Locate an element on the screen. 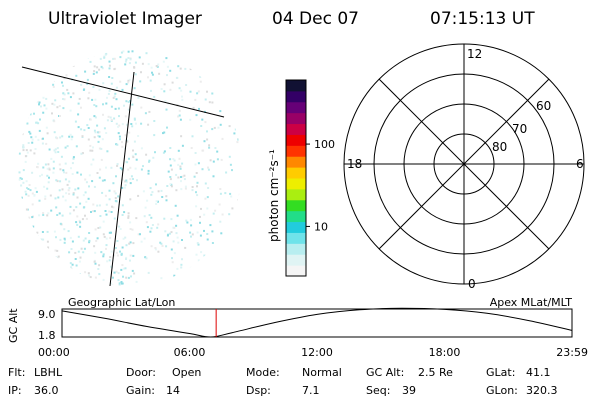 This screenshot has width=600, height=400. status-label: Gain: is located at coordinates (140, 390).